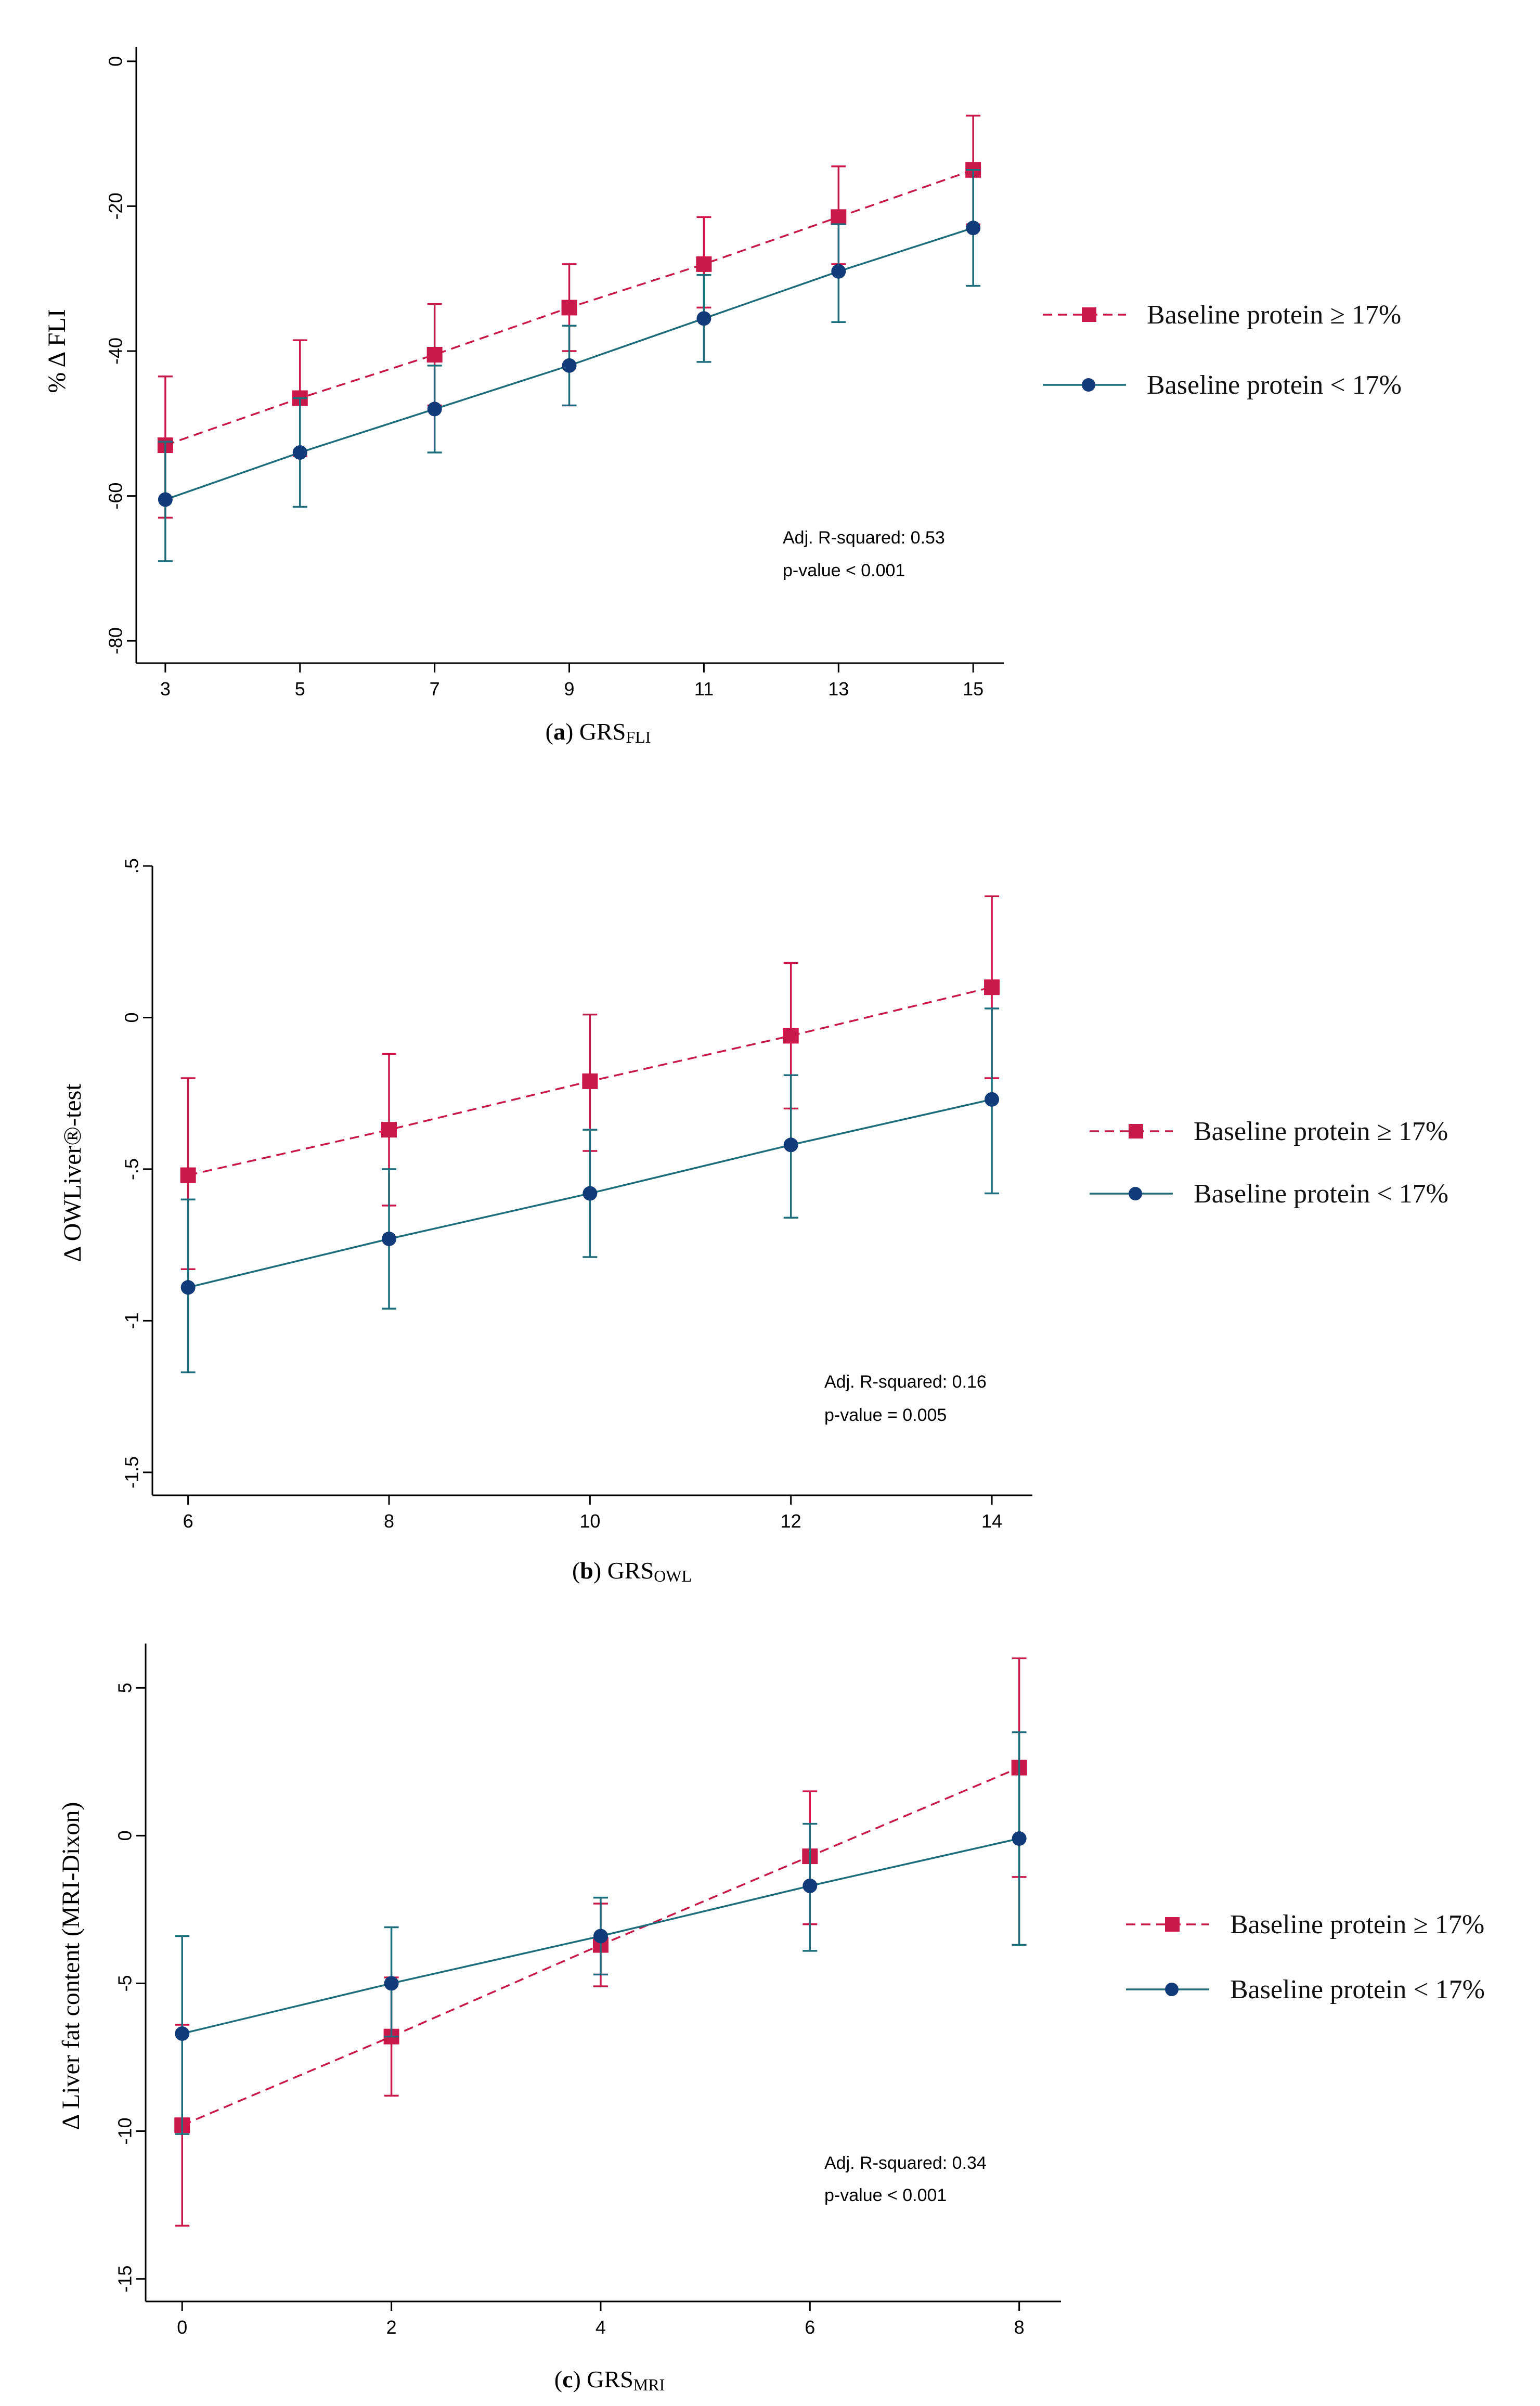 This screenshot has height=2406, width=1540. Describe the element at coordinates (559, 732) in the screenshot. I see `caption-letter: a` at that location.